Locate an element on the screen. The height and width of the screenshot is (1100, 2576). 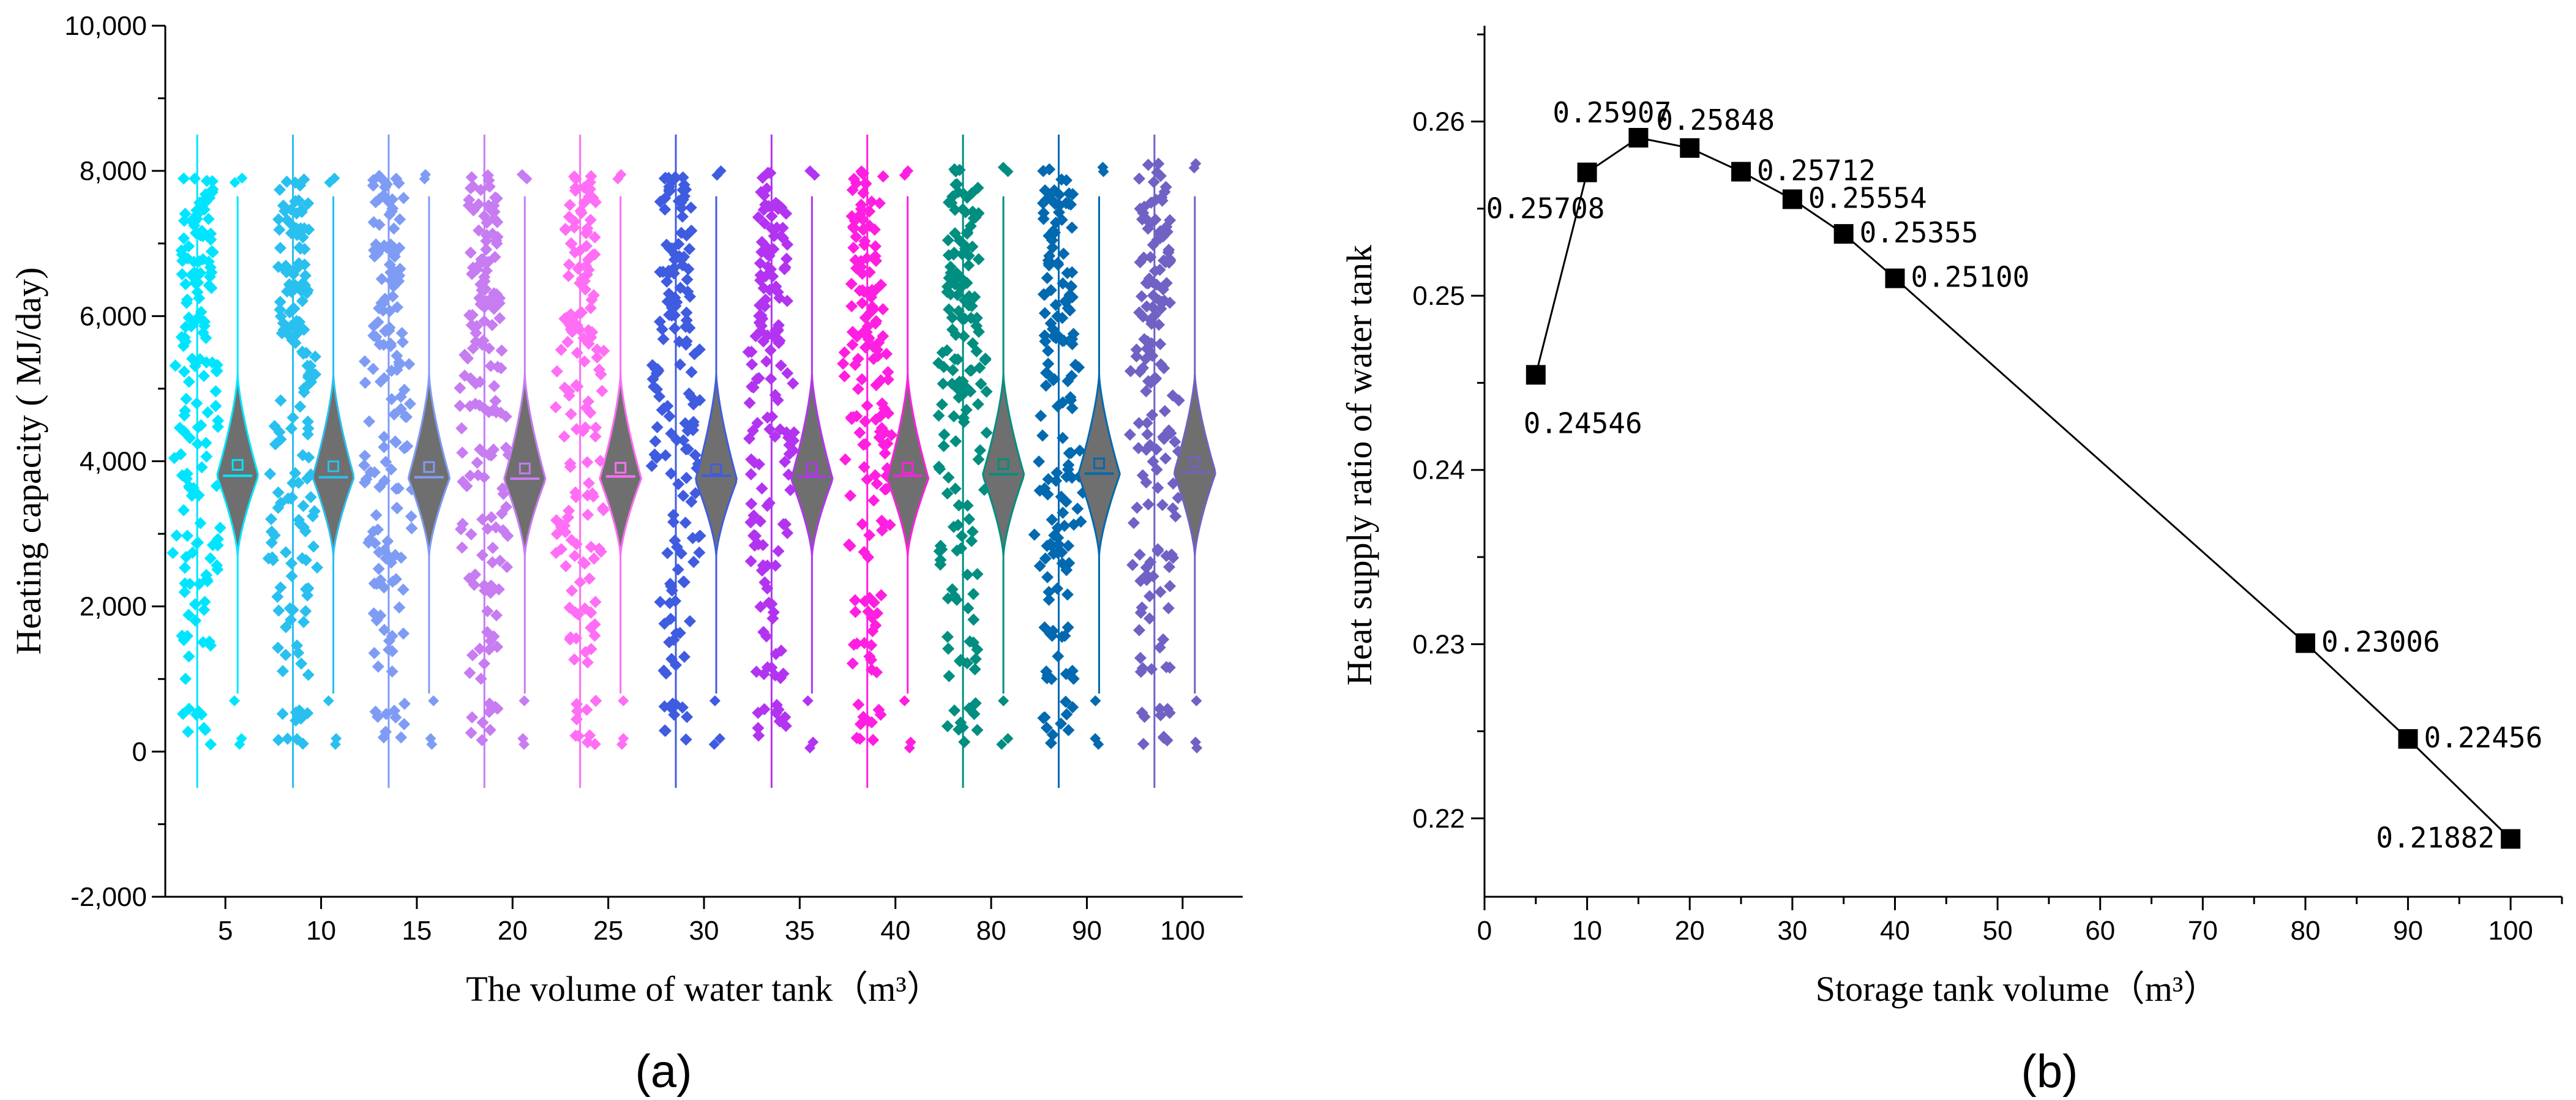
panel-b-x-tick-label: 80 is located at coordinates (2305, 931).